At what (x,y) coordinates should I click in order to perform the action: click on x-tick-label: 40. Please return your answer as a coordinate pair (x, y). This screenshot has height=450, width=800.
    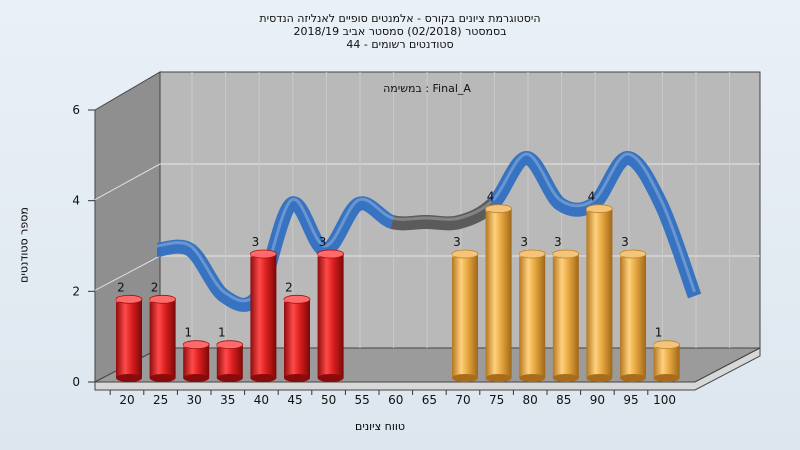
    Looking at the image, I should click on (261, 400).